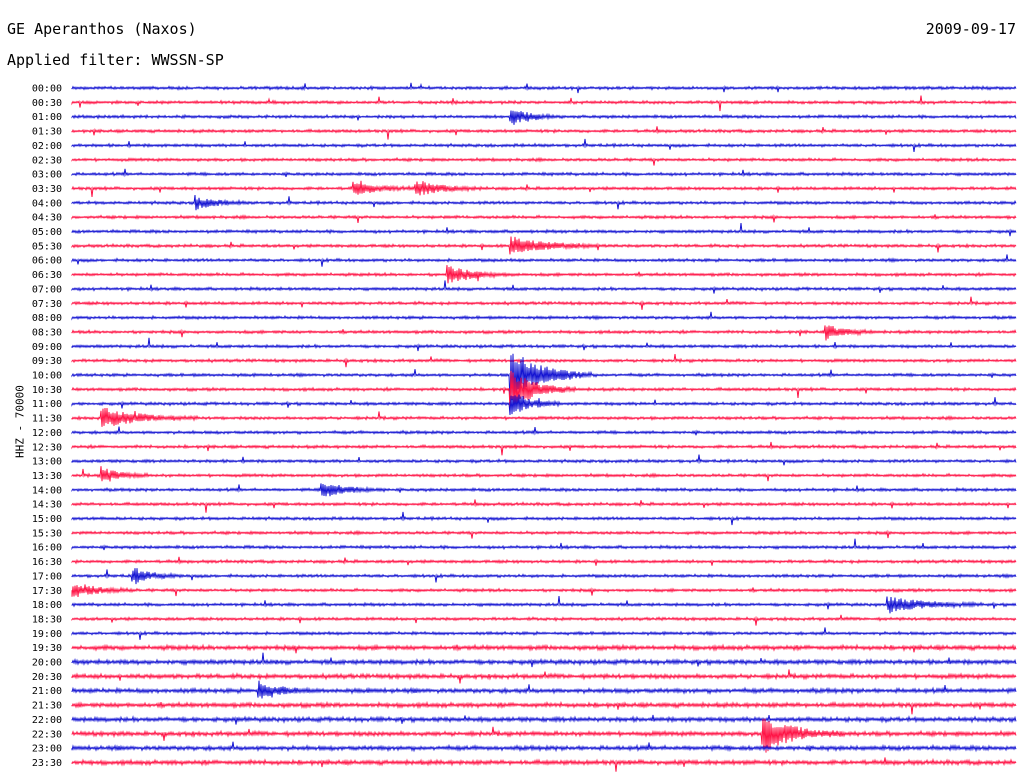 Image resolution: width=1024 pixels, height=780 pixels. Describe the element at coordinates (47, 562) in the screenshot. I see `row-tick-label: 16:30` at that location.